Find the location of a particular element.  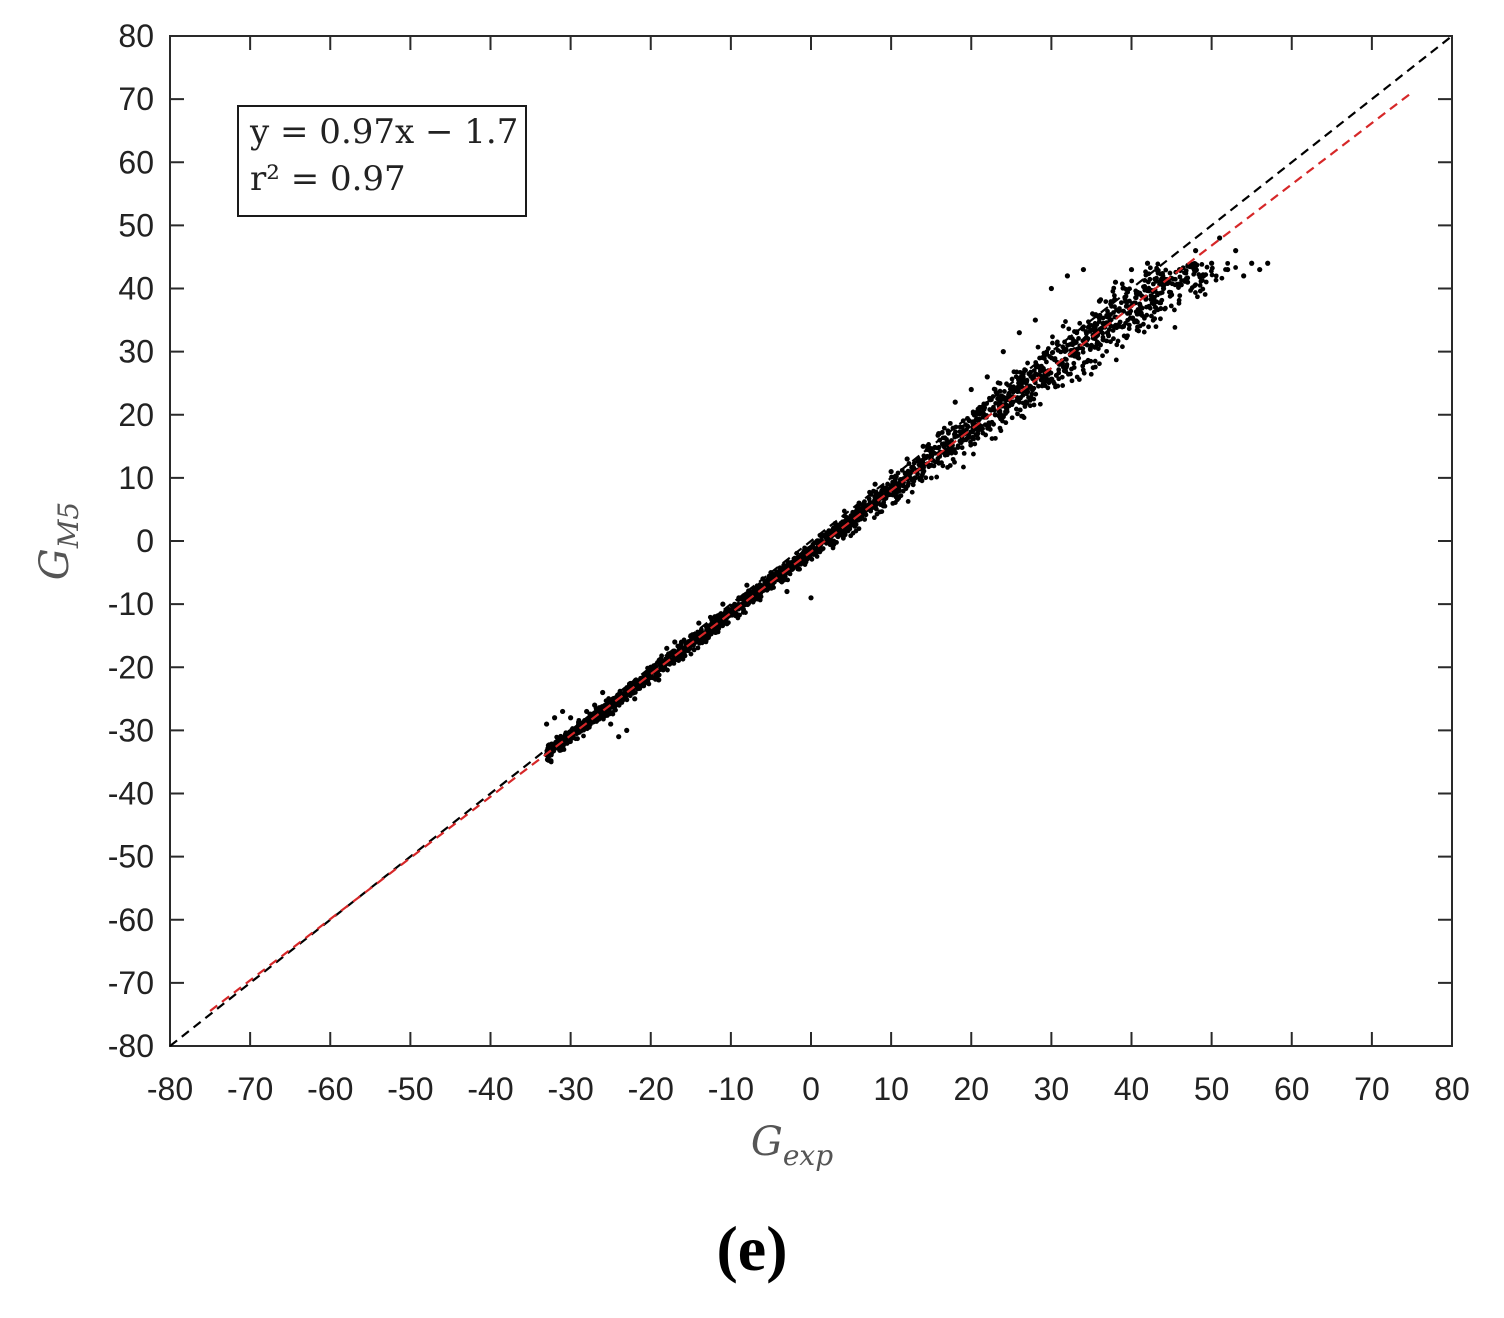

x-tick-label: 70 is located at coordinates (1372, 1089).